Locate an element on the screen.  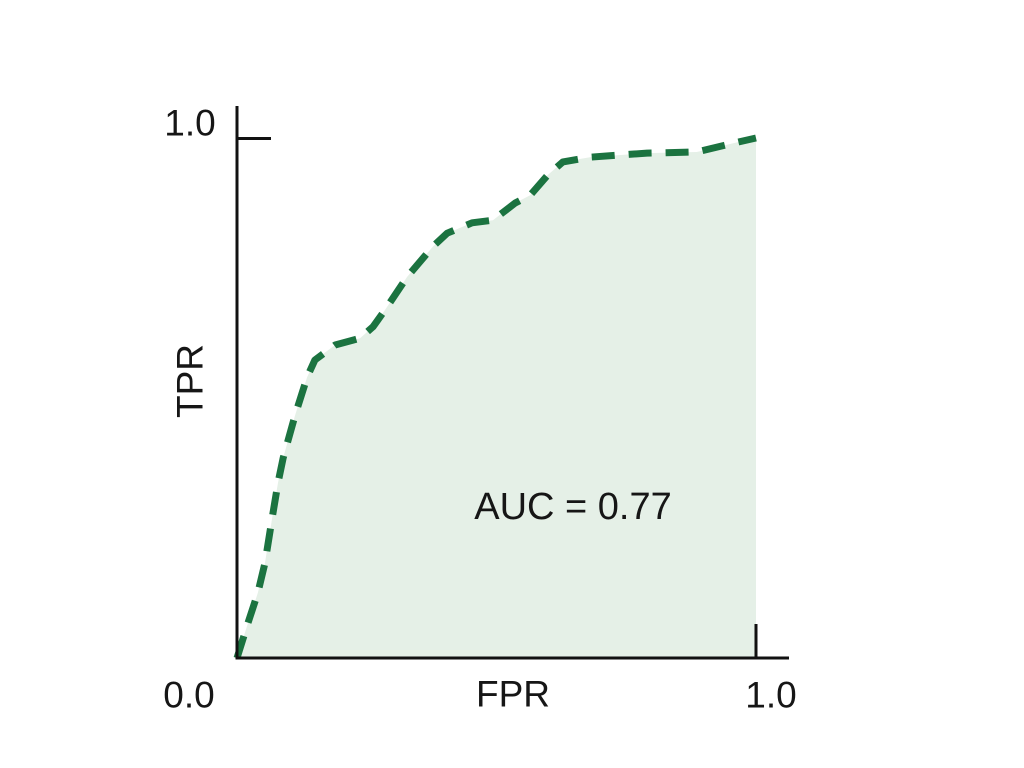
x-axis-tick-label-0.0: 0.0 is located at coordinates (189, 695).